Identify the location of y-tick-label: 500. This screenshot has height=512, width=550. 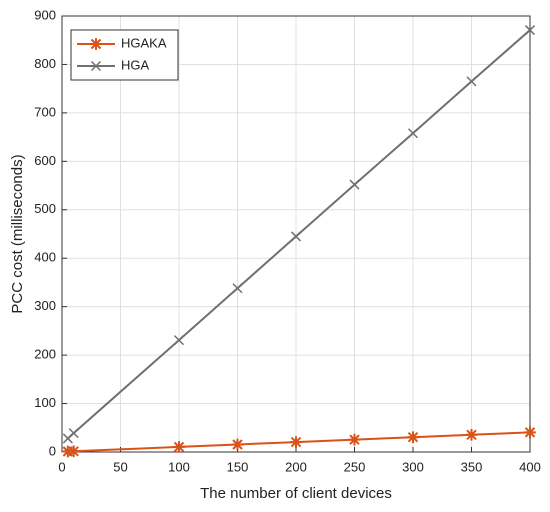
(45, 208).